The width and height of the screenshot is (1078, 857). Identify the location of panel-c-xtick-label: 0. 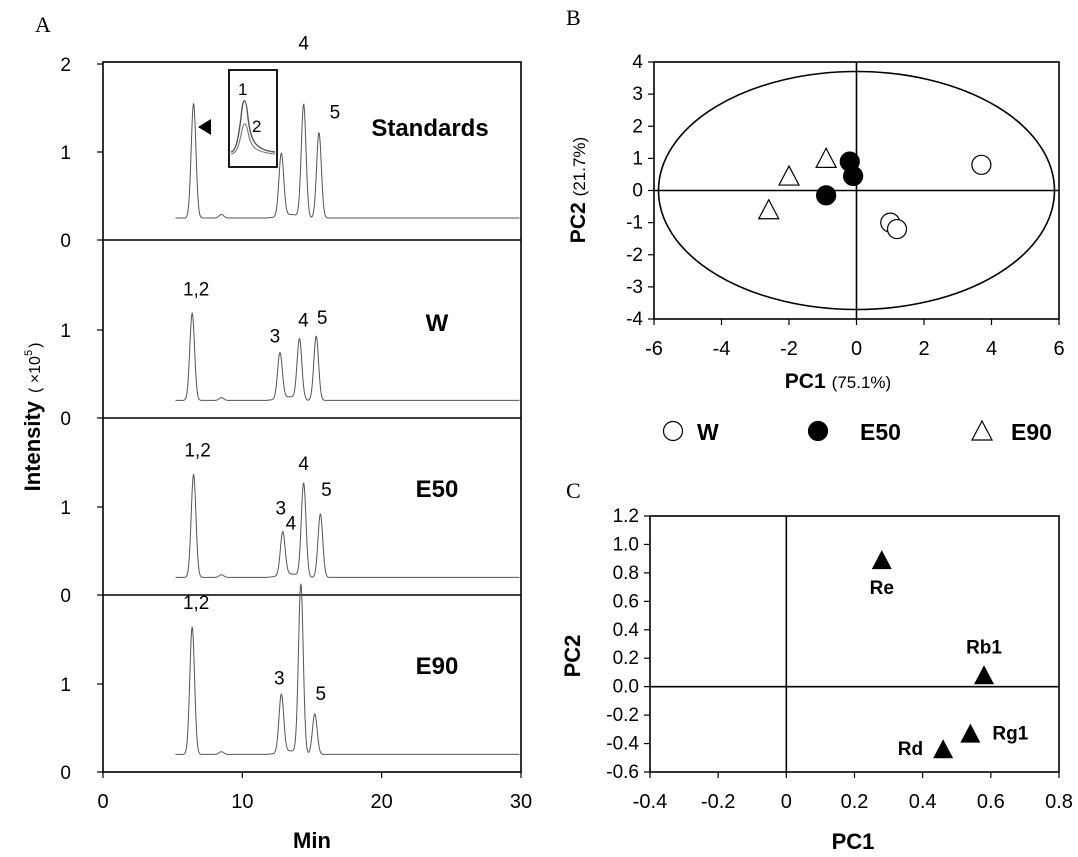
(786, 802).